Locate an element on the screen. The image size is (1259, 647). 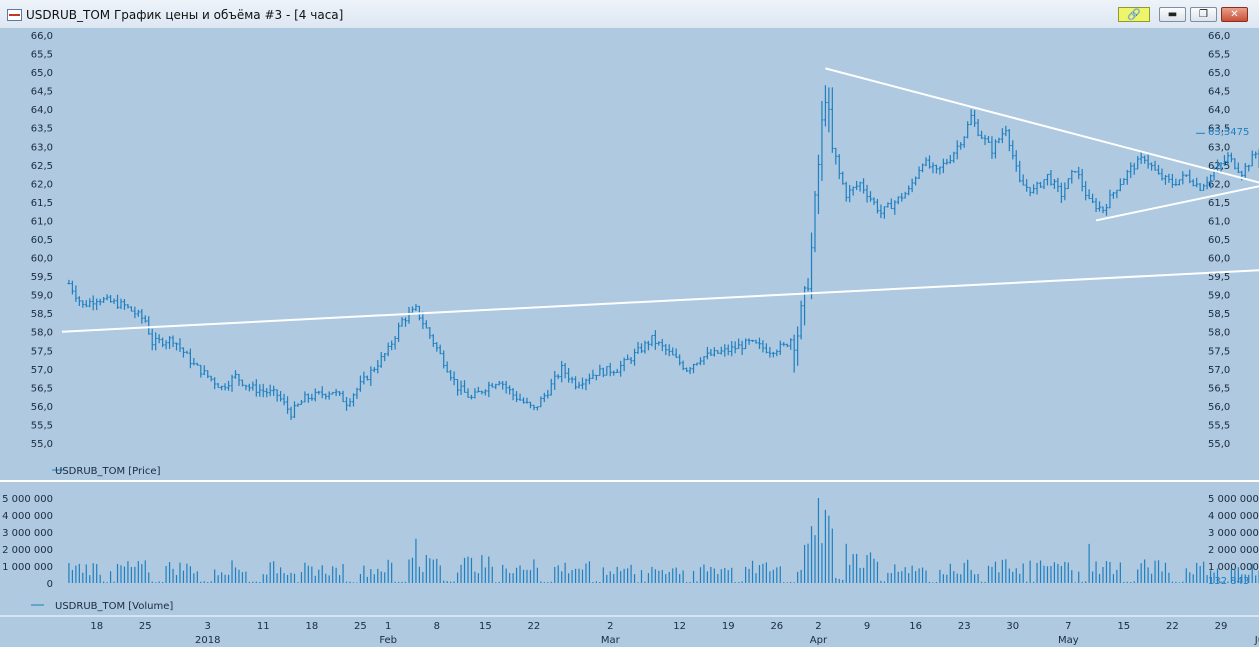
xaxis-month-label: Apr is located at coordinates (819, 640).